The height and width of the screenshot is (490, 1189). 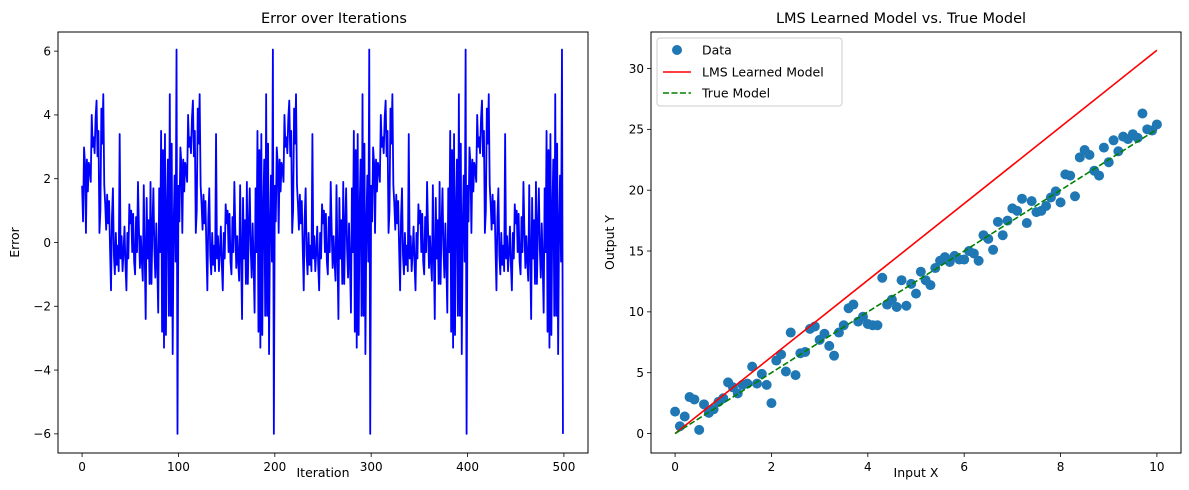 I want to click on chart-title: Error over Iterations, so click(x=334, y=19).